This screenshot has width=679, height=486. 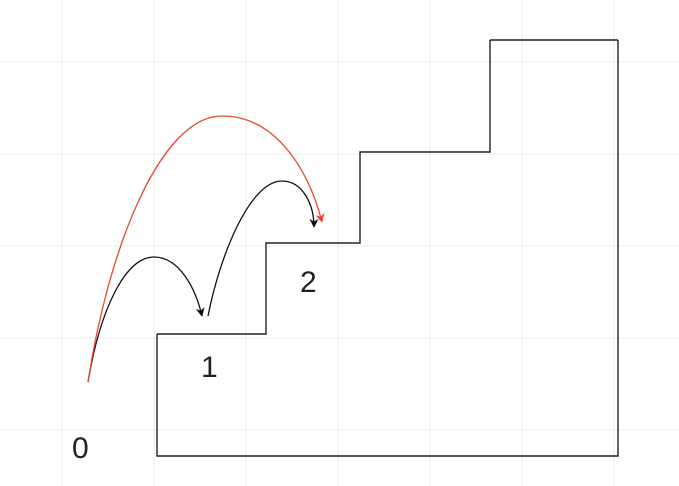 What do you see at coordinates (209, 367) in the screenshot?
I see `step-label-1: 1` at bounding box center [209, 367].